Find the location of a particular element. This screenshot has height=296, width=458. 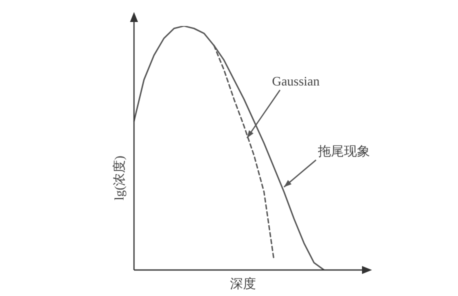

text: 拖尾现象 is located at coordinates (343, 150).